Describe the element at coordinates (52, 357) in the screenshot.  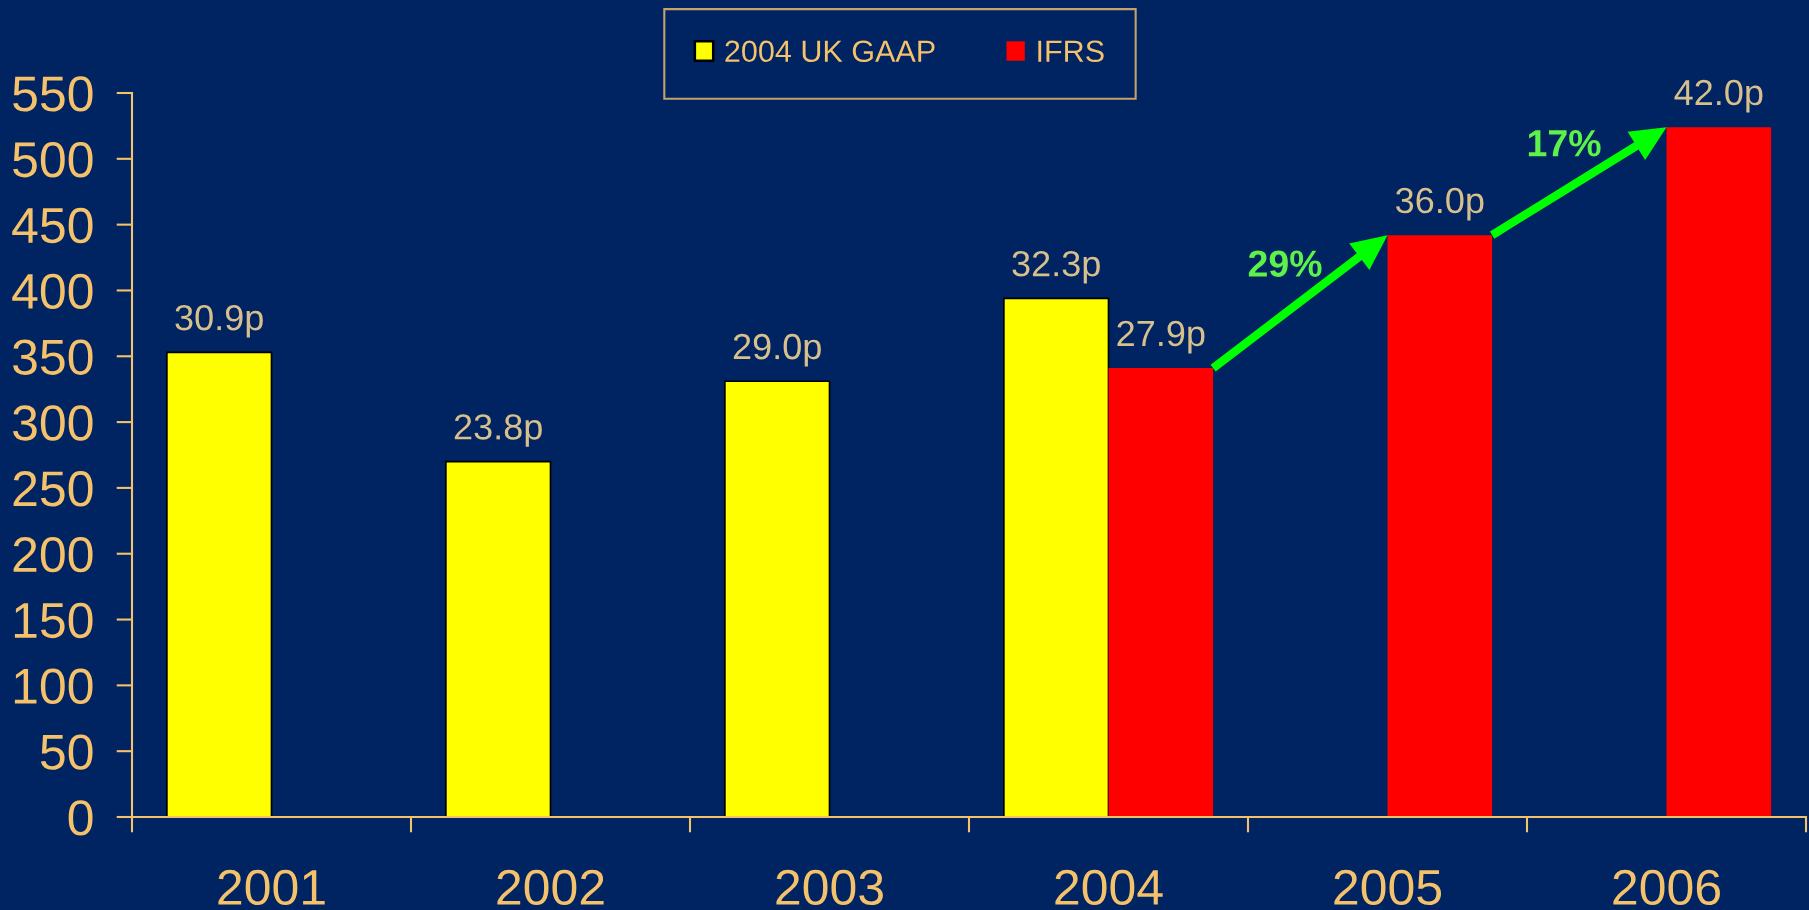
I see `y-tick-label: 350` at that location.